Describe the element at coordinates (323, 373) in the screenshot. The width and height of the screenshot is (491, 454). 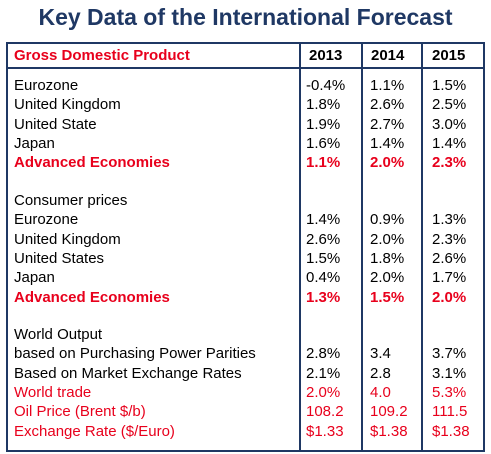
I see `row-value: 2.1%` at that location.